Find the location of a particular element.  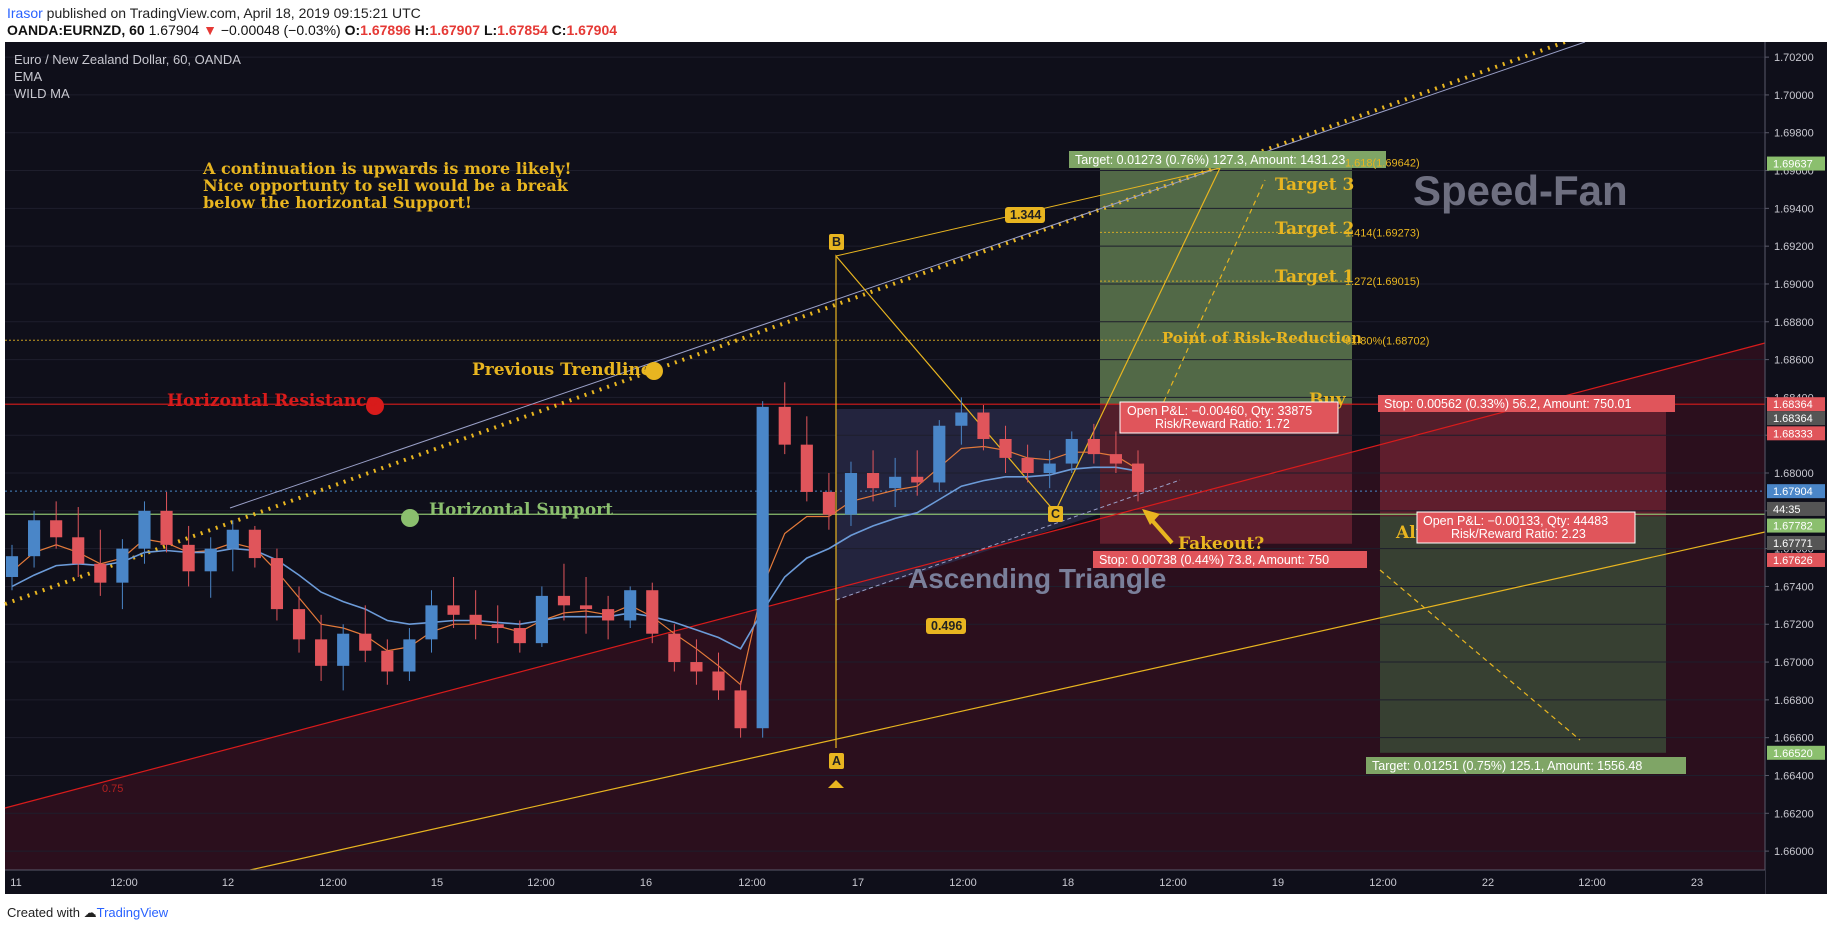

previous-trendline-marker is located at coordinates (654, 371).